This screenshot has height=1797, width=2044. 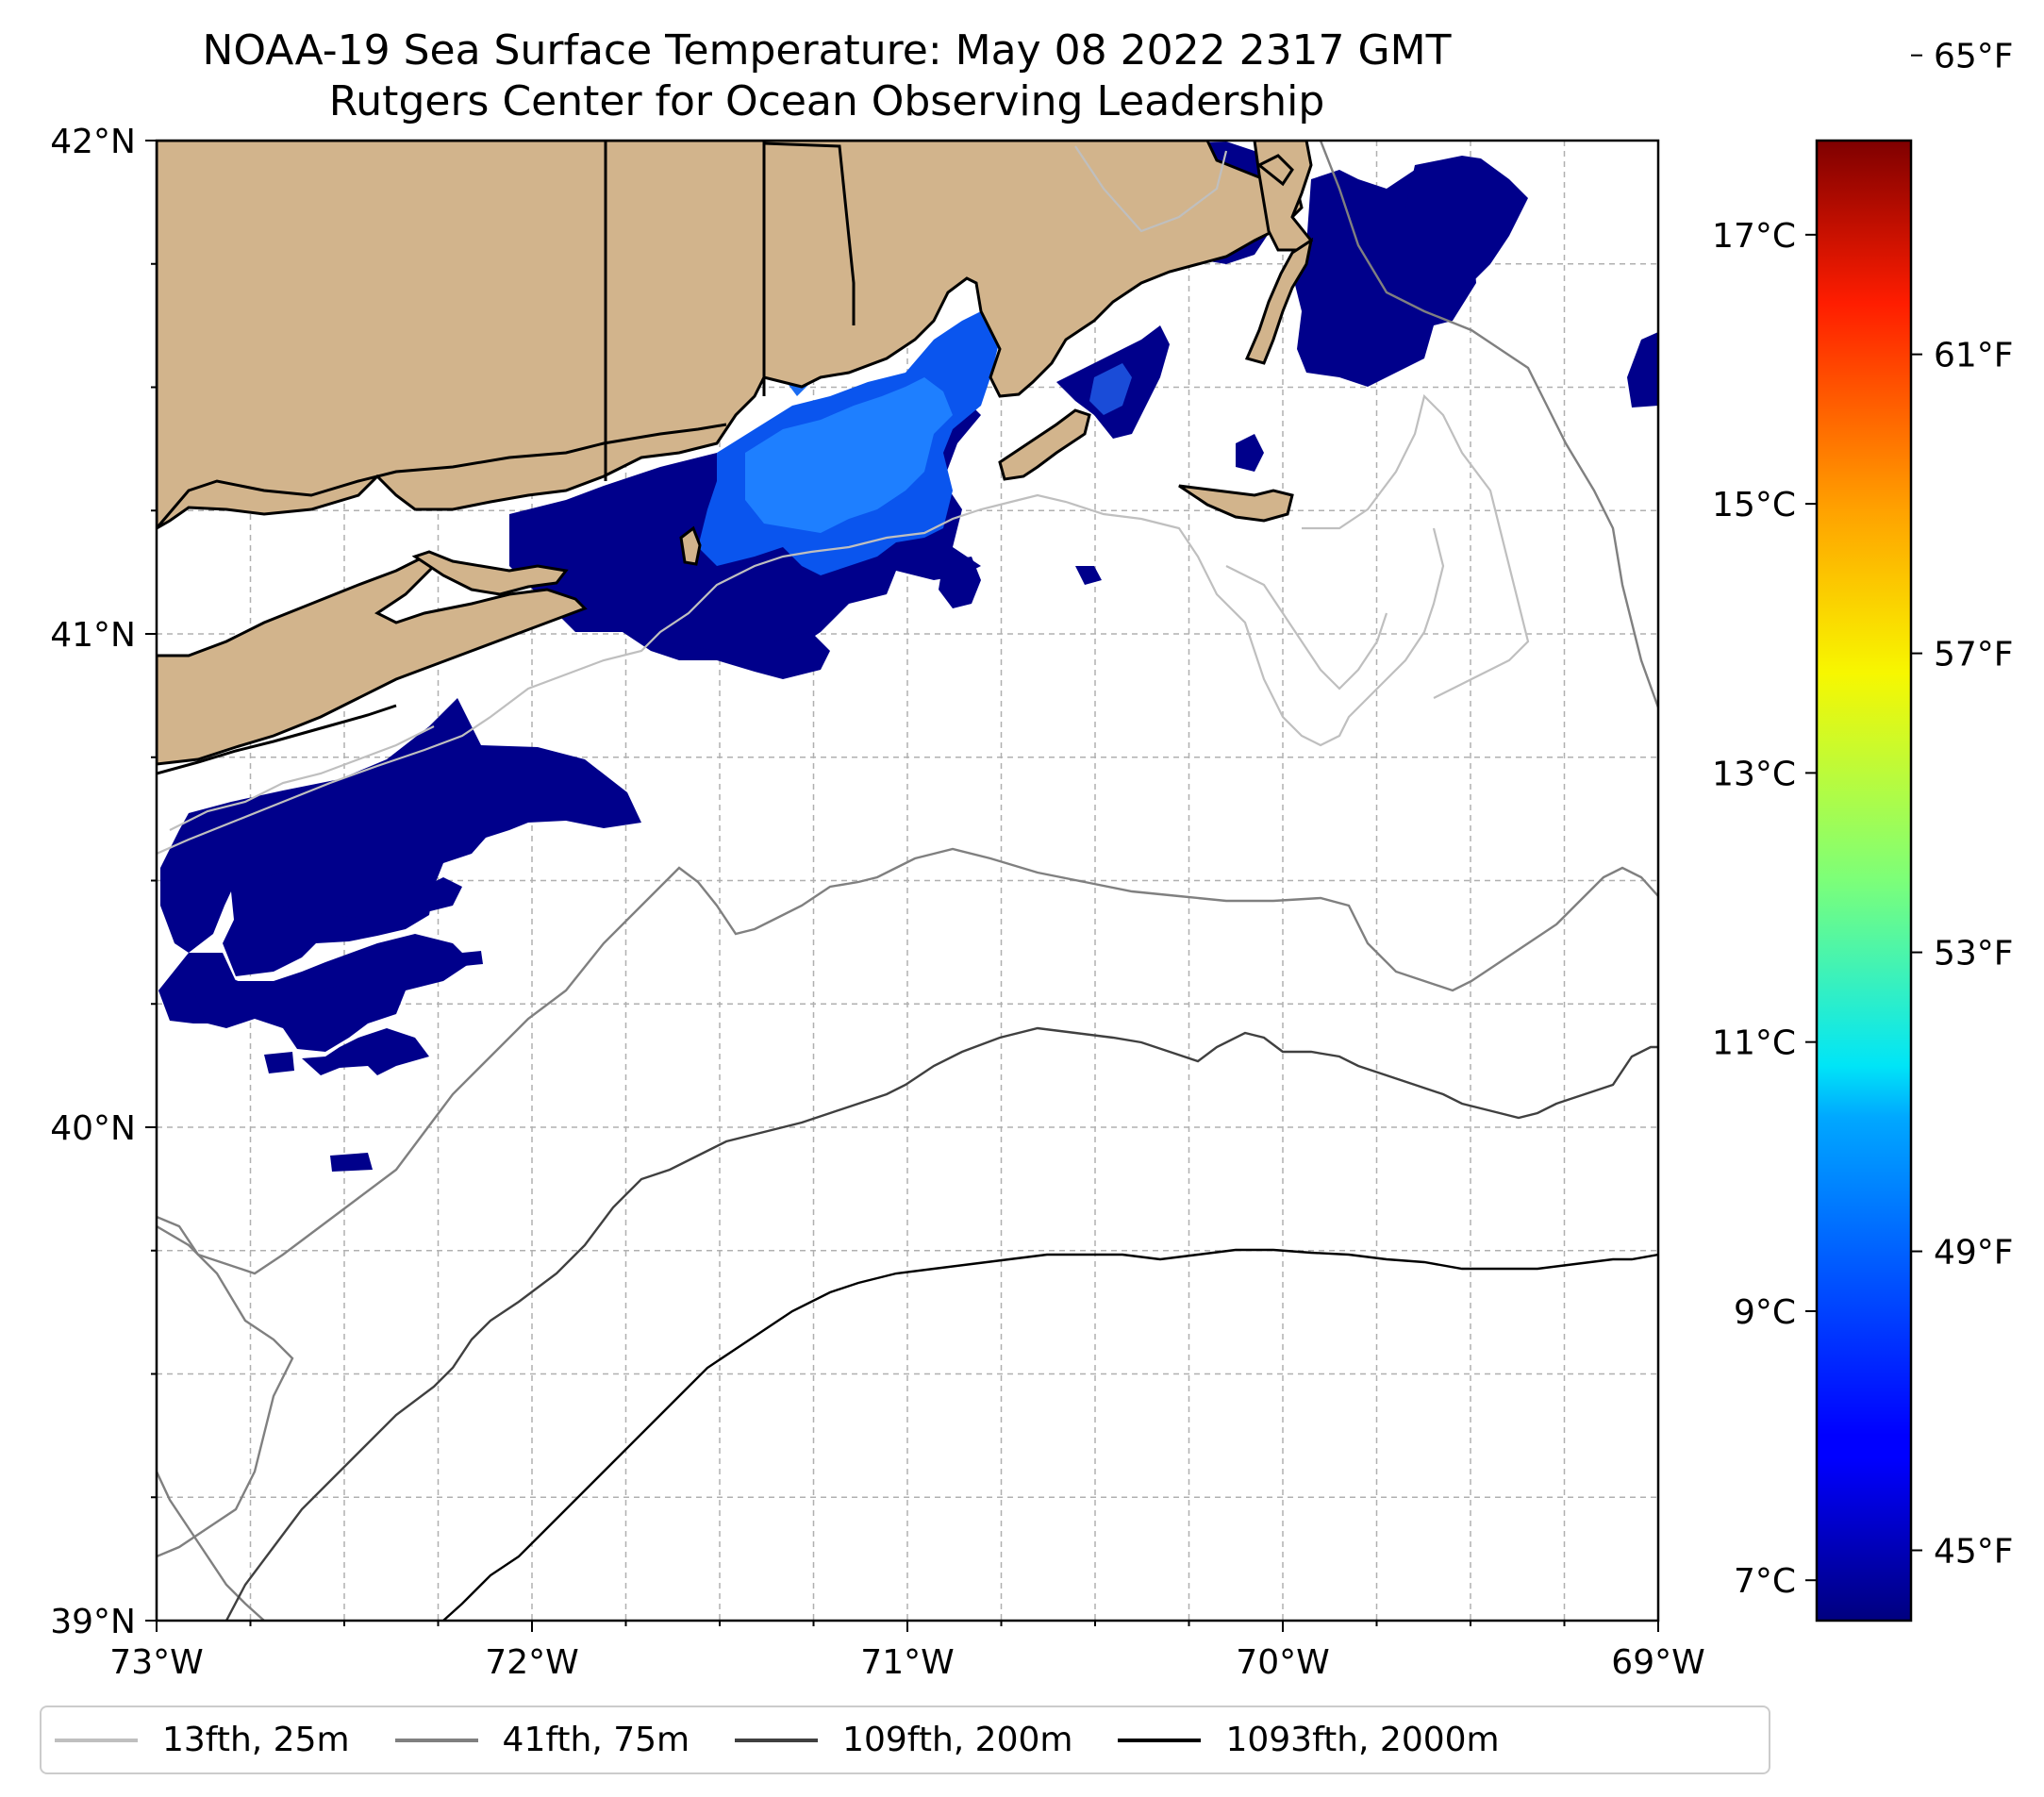 What do you see at coordinates (1363, 1740) in the screenshot?
I see `legend-label: 1093fth, 2000m` at bounding box center [1363, 1740].